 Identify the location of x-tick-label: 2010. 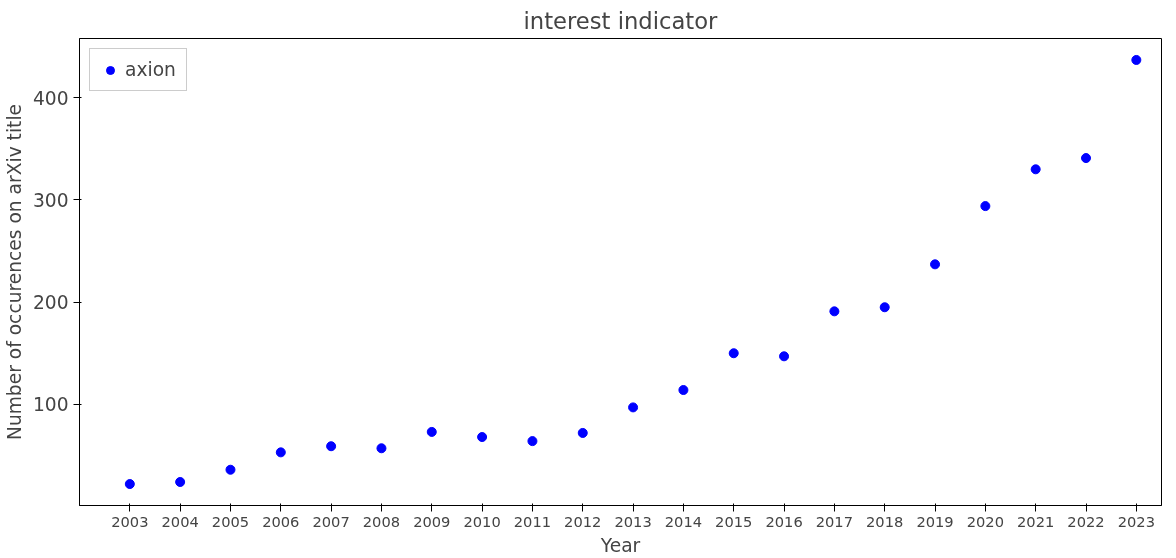
(482, 521).